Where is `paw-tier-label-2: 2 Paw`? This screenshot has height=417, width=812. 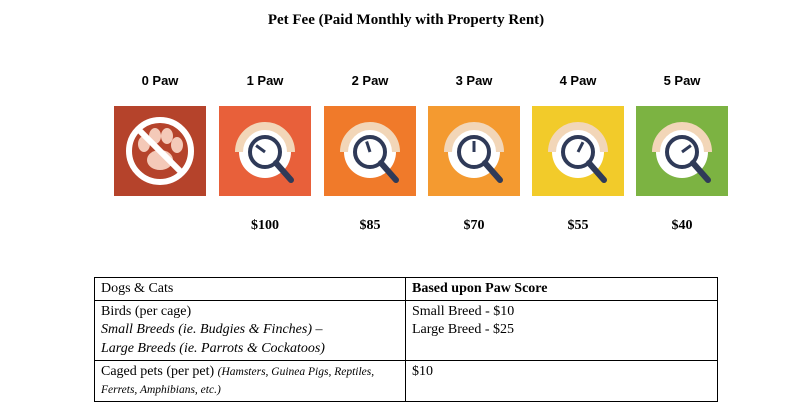
paw-tier-label-2: 2 Paw is located at coordinates (370, 80).